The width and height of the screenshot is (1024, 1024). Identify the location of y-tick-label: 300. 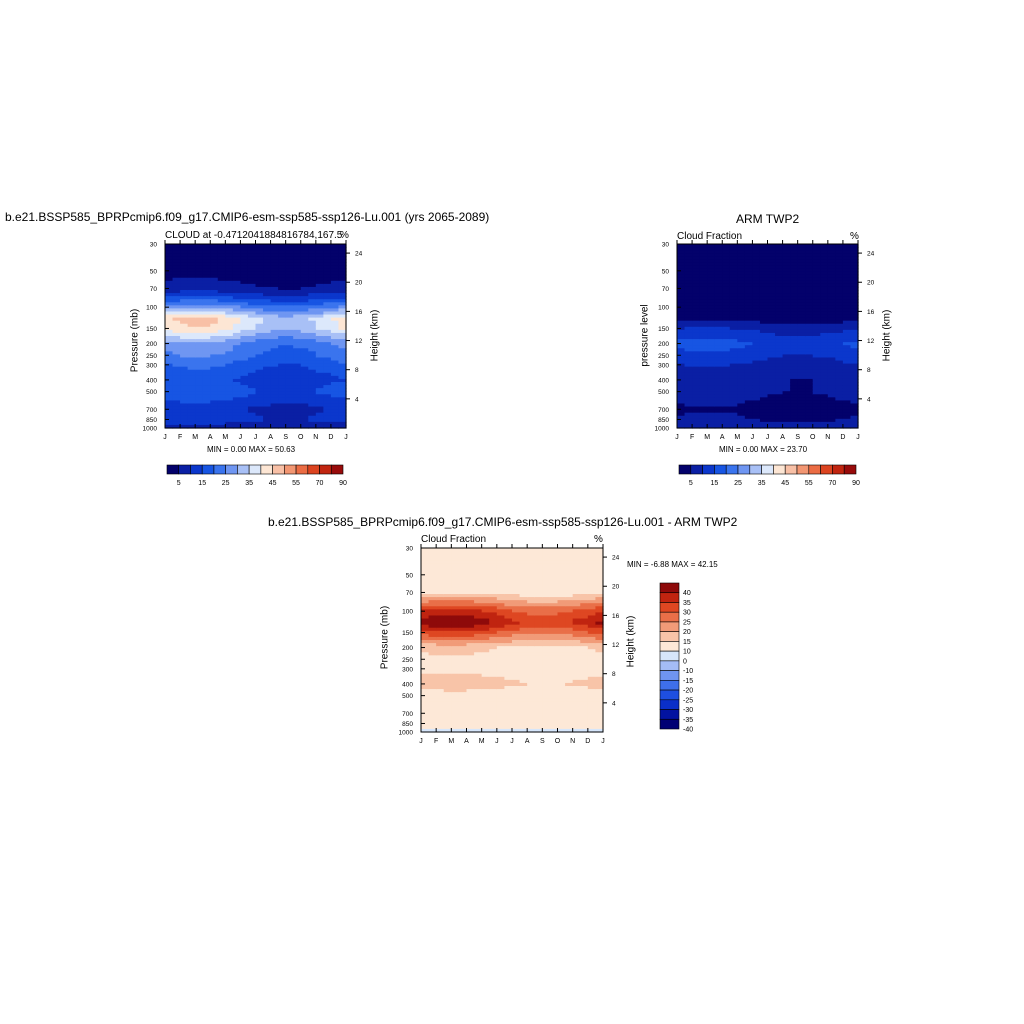
(151, 365).